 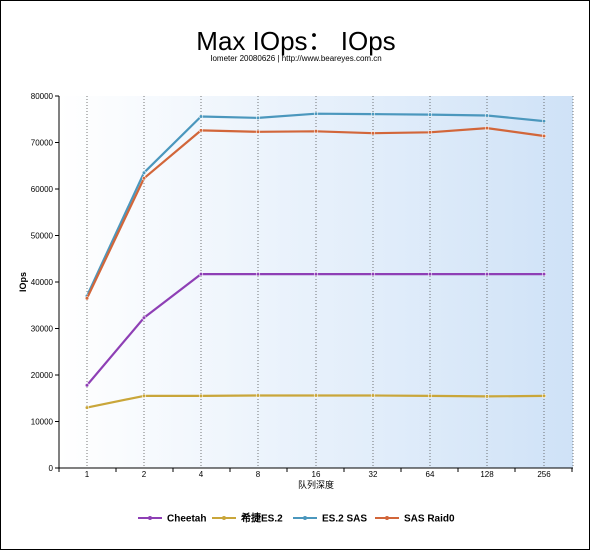 I want to click on y-tick-label-40000: 40000, so click(x=42, y=282).